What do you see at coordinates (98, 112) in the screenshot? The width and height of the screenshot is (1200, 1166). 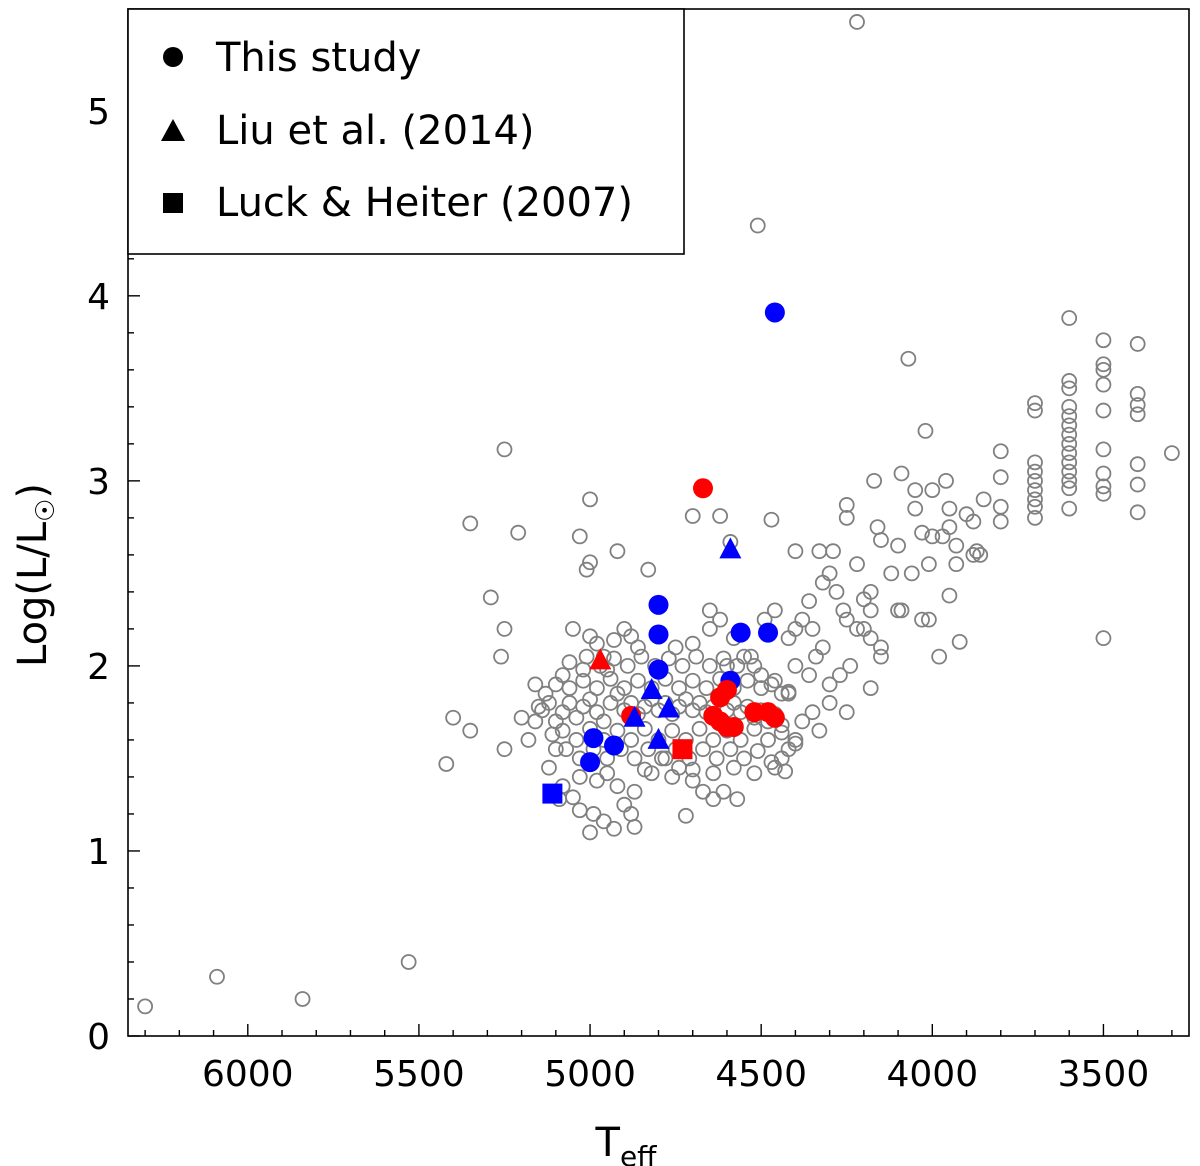 I see `y-tick-label: 5` at bounding box center [98, 112].